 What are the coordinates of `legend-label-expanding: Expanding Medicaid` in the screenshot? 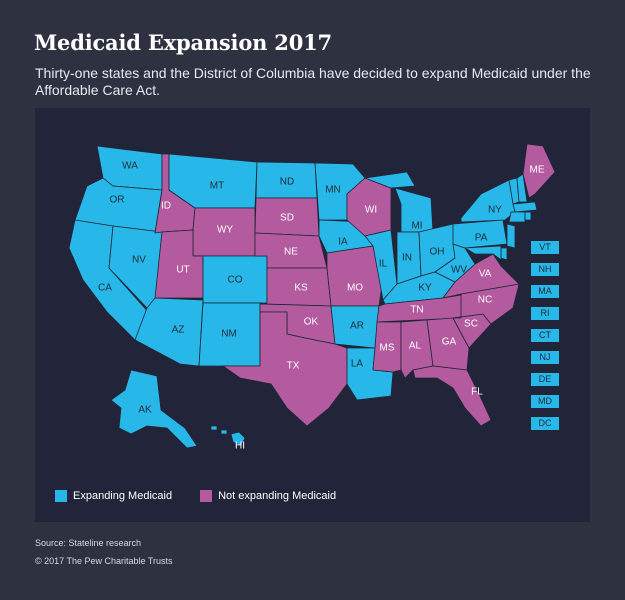 It's located at (123, 496).